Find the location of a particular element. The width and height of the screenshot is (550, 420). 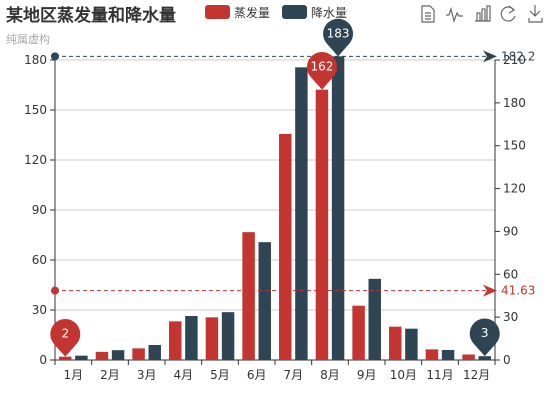

y-right-tick-label: 30 is located at coordinates (510, 317).